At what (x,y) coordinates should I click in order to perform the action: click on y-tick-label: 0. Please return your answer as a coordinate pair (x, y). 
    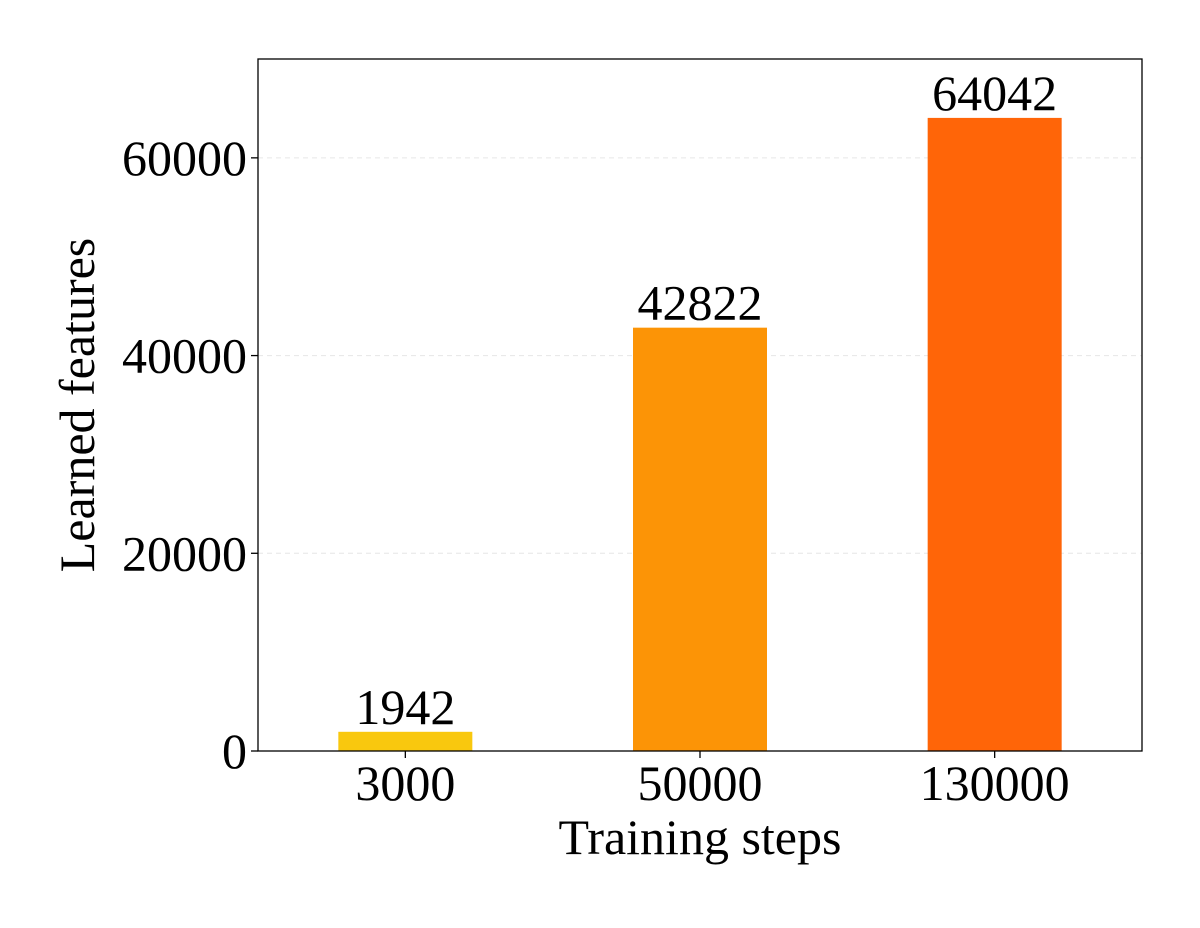
    Looking at the image, I should click on (234, 751).